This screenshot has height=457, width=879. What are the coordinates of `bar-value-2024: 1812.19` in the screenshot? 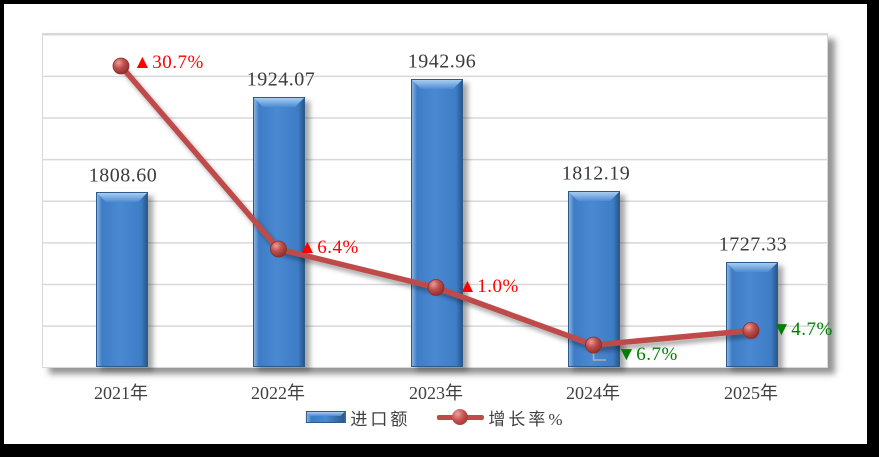 It's located at (596, 173).